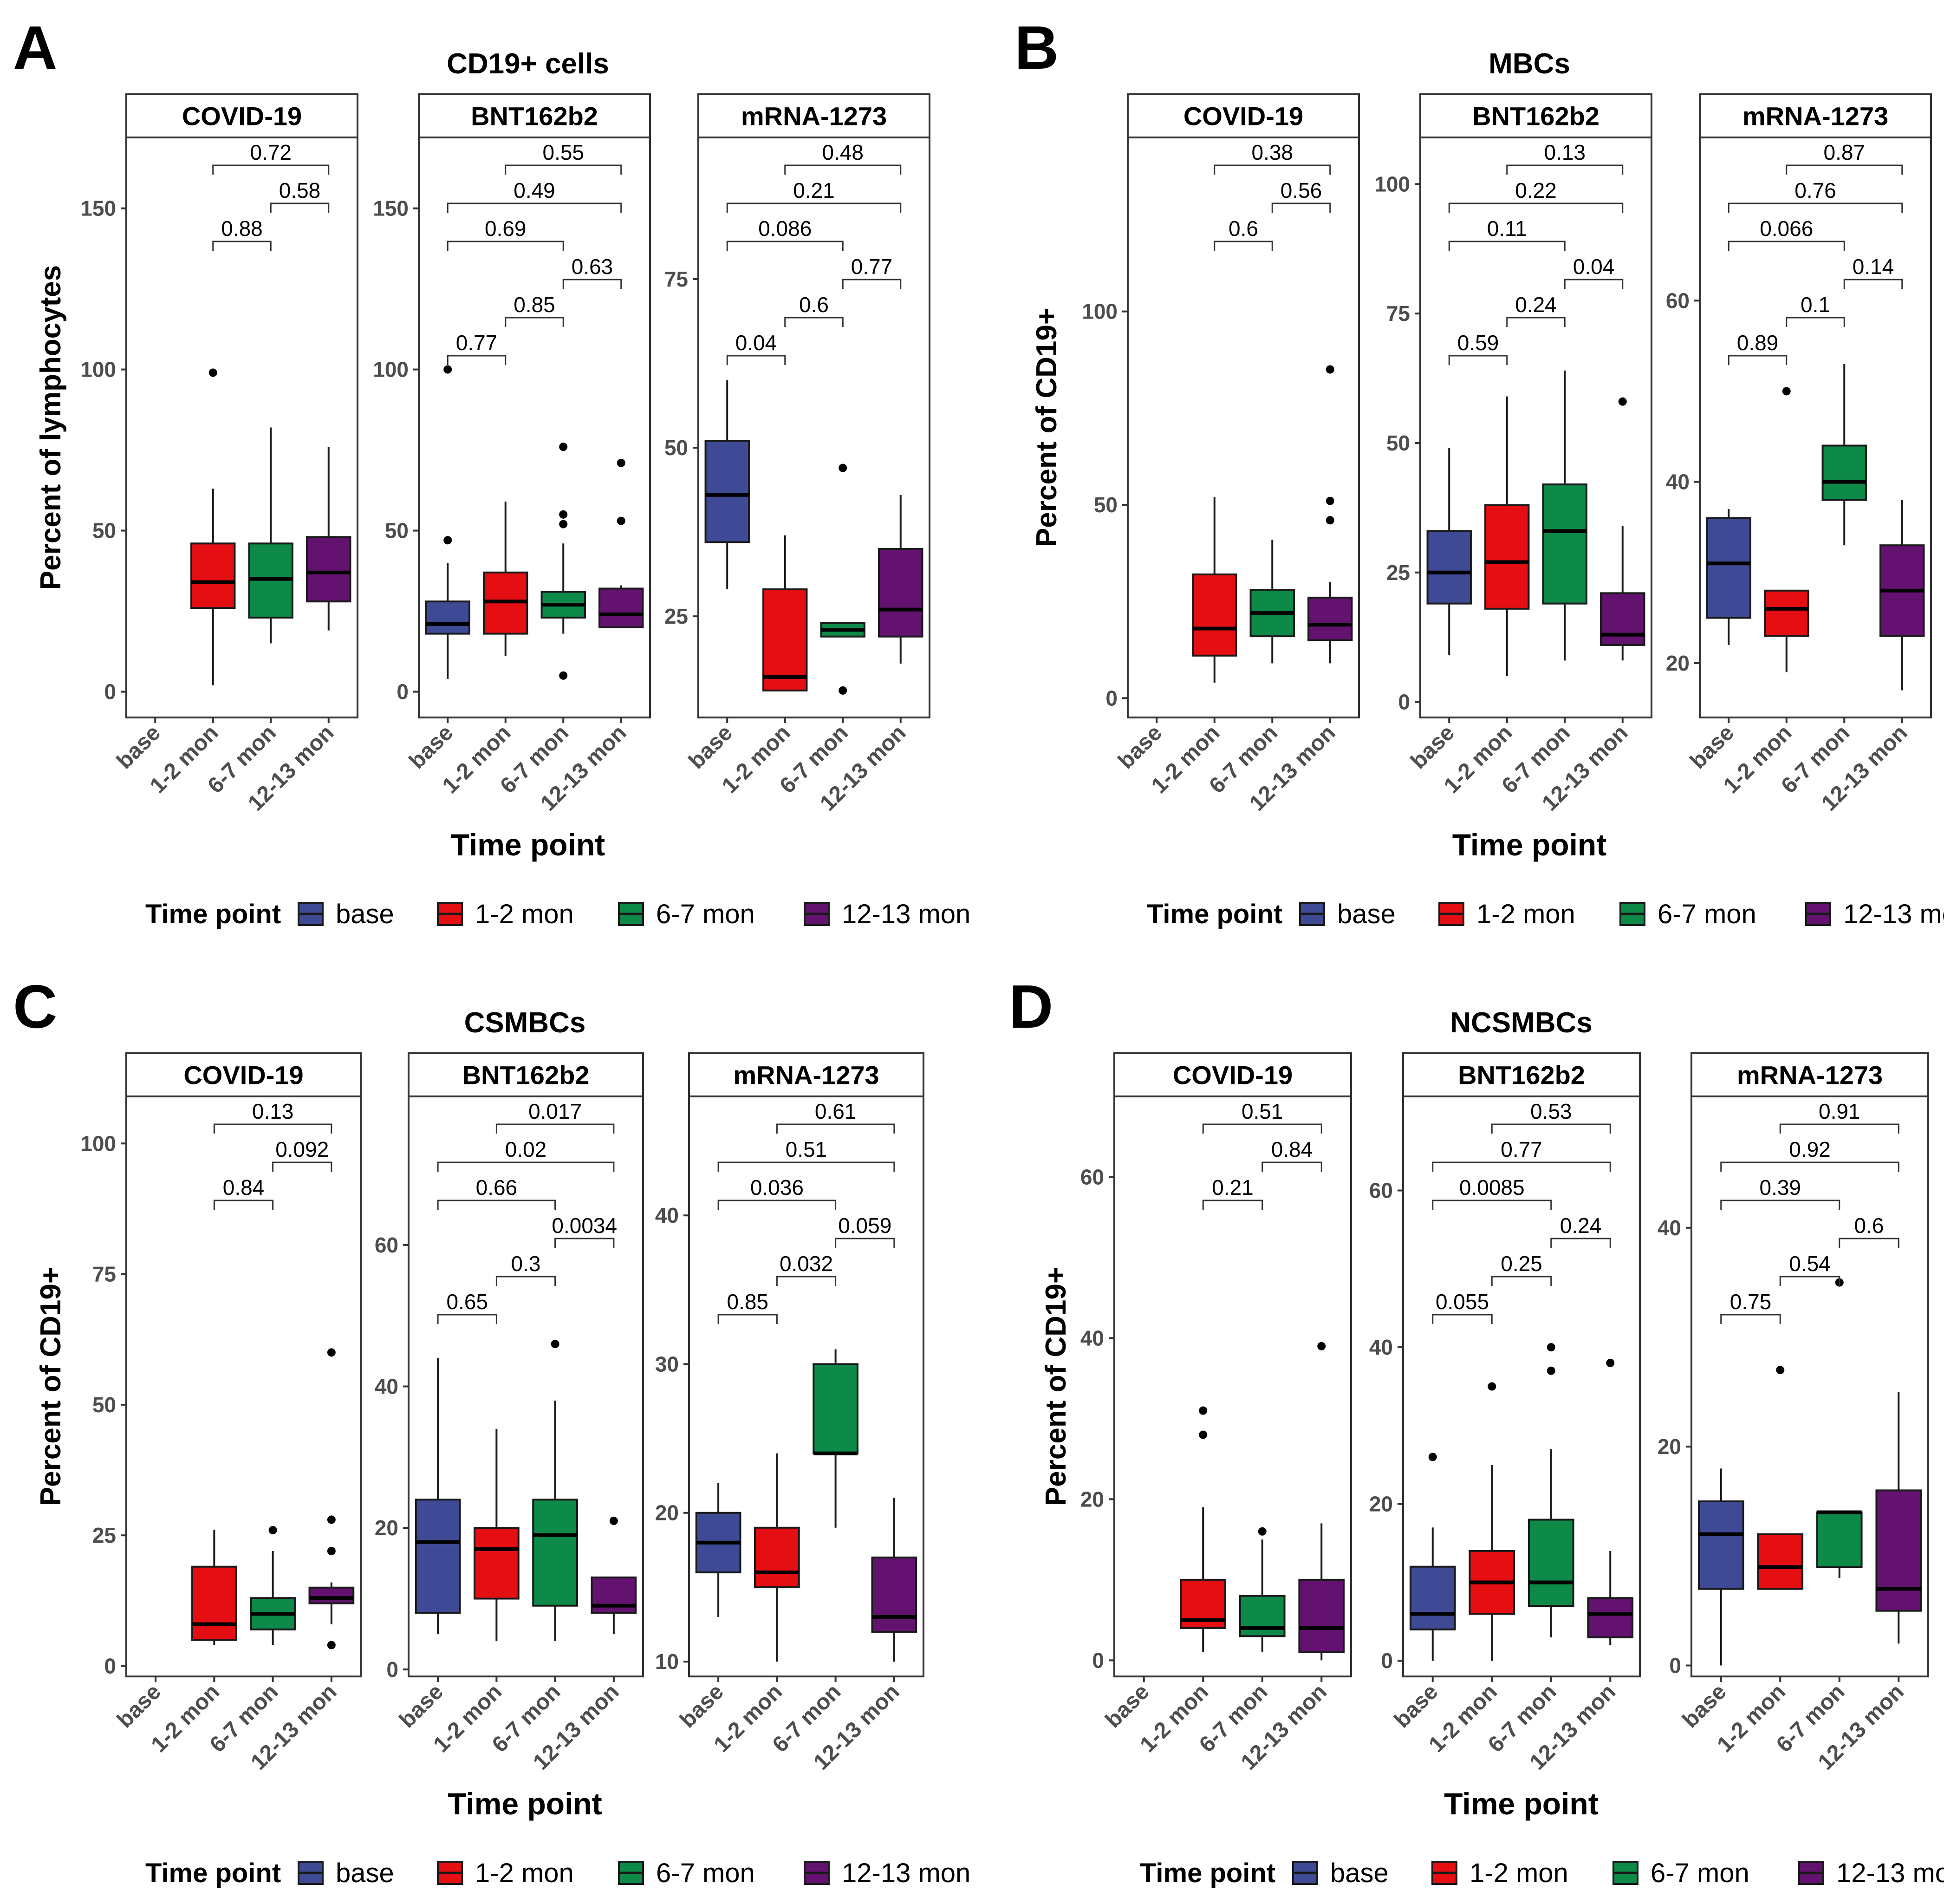 The height and width of the screenshot is (1904, 1944). Describe the element at coordinates (1214, 590) in the screenshot. I see `box-1-2 mon` at that location.